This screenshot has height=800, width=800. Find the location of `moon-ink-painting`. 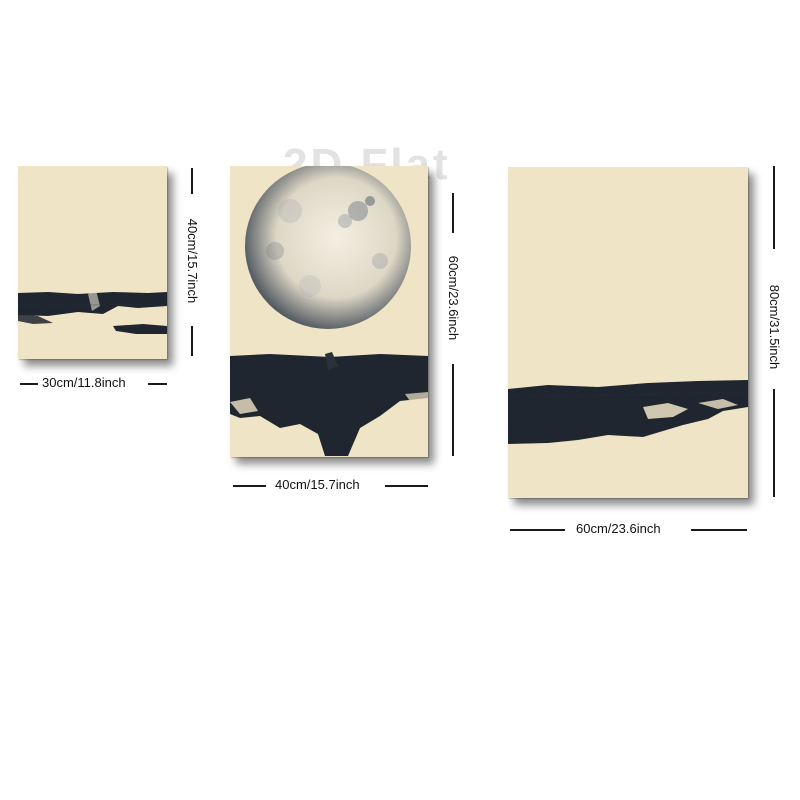

moon-ink-painting is located at coordinates (329, 311).